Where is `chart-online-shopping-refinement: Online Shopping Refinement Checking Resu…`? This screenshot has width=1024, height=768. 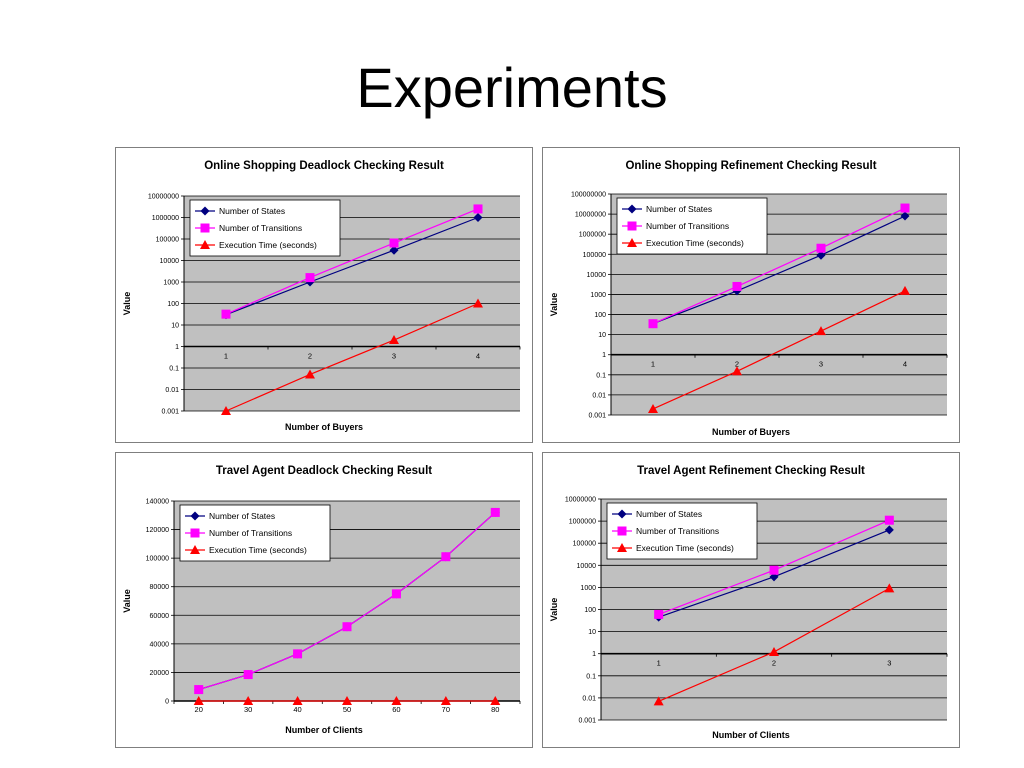 chart-online-shopping-refinement: Online Shopping Refinement Checking Resu… is located at coordinates (748, 298).